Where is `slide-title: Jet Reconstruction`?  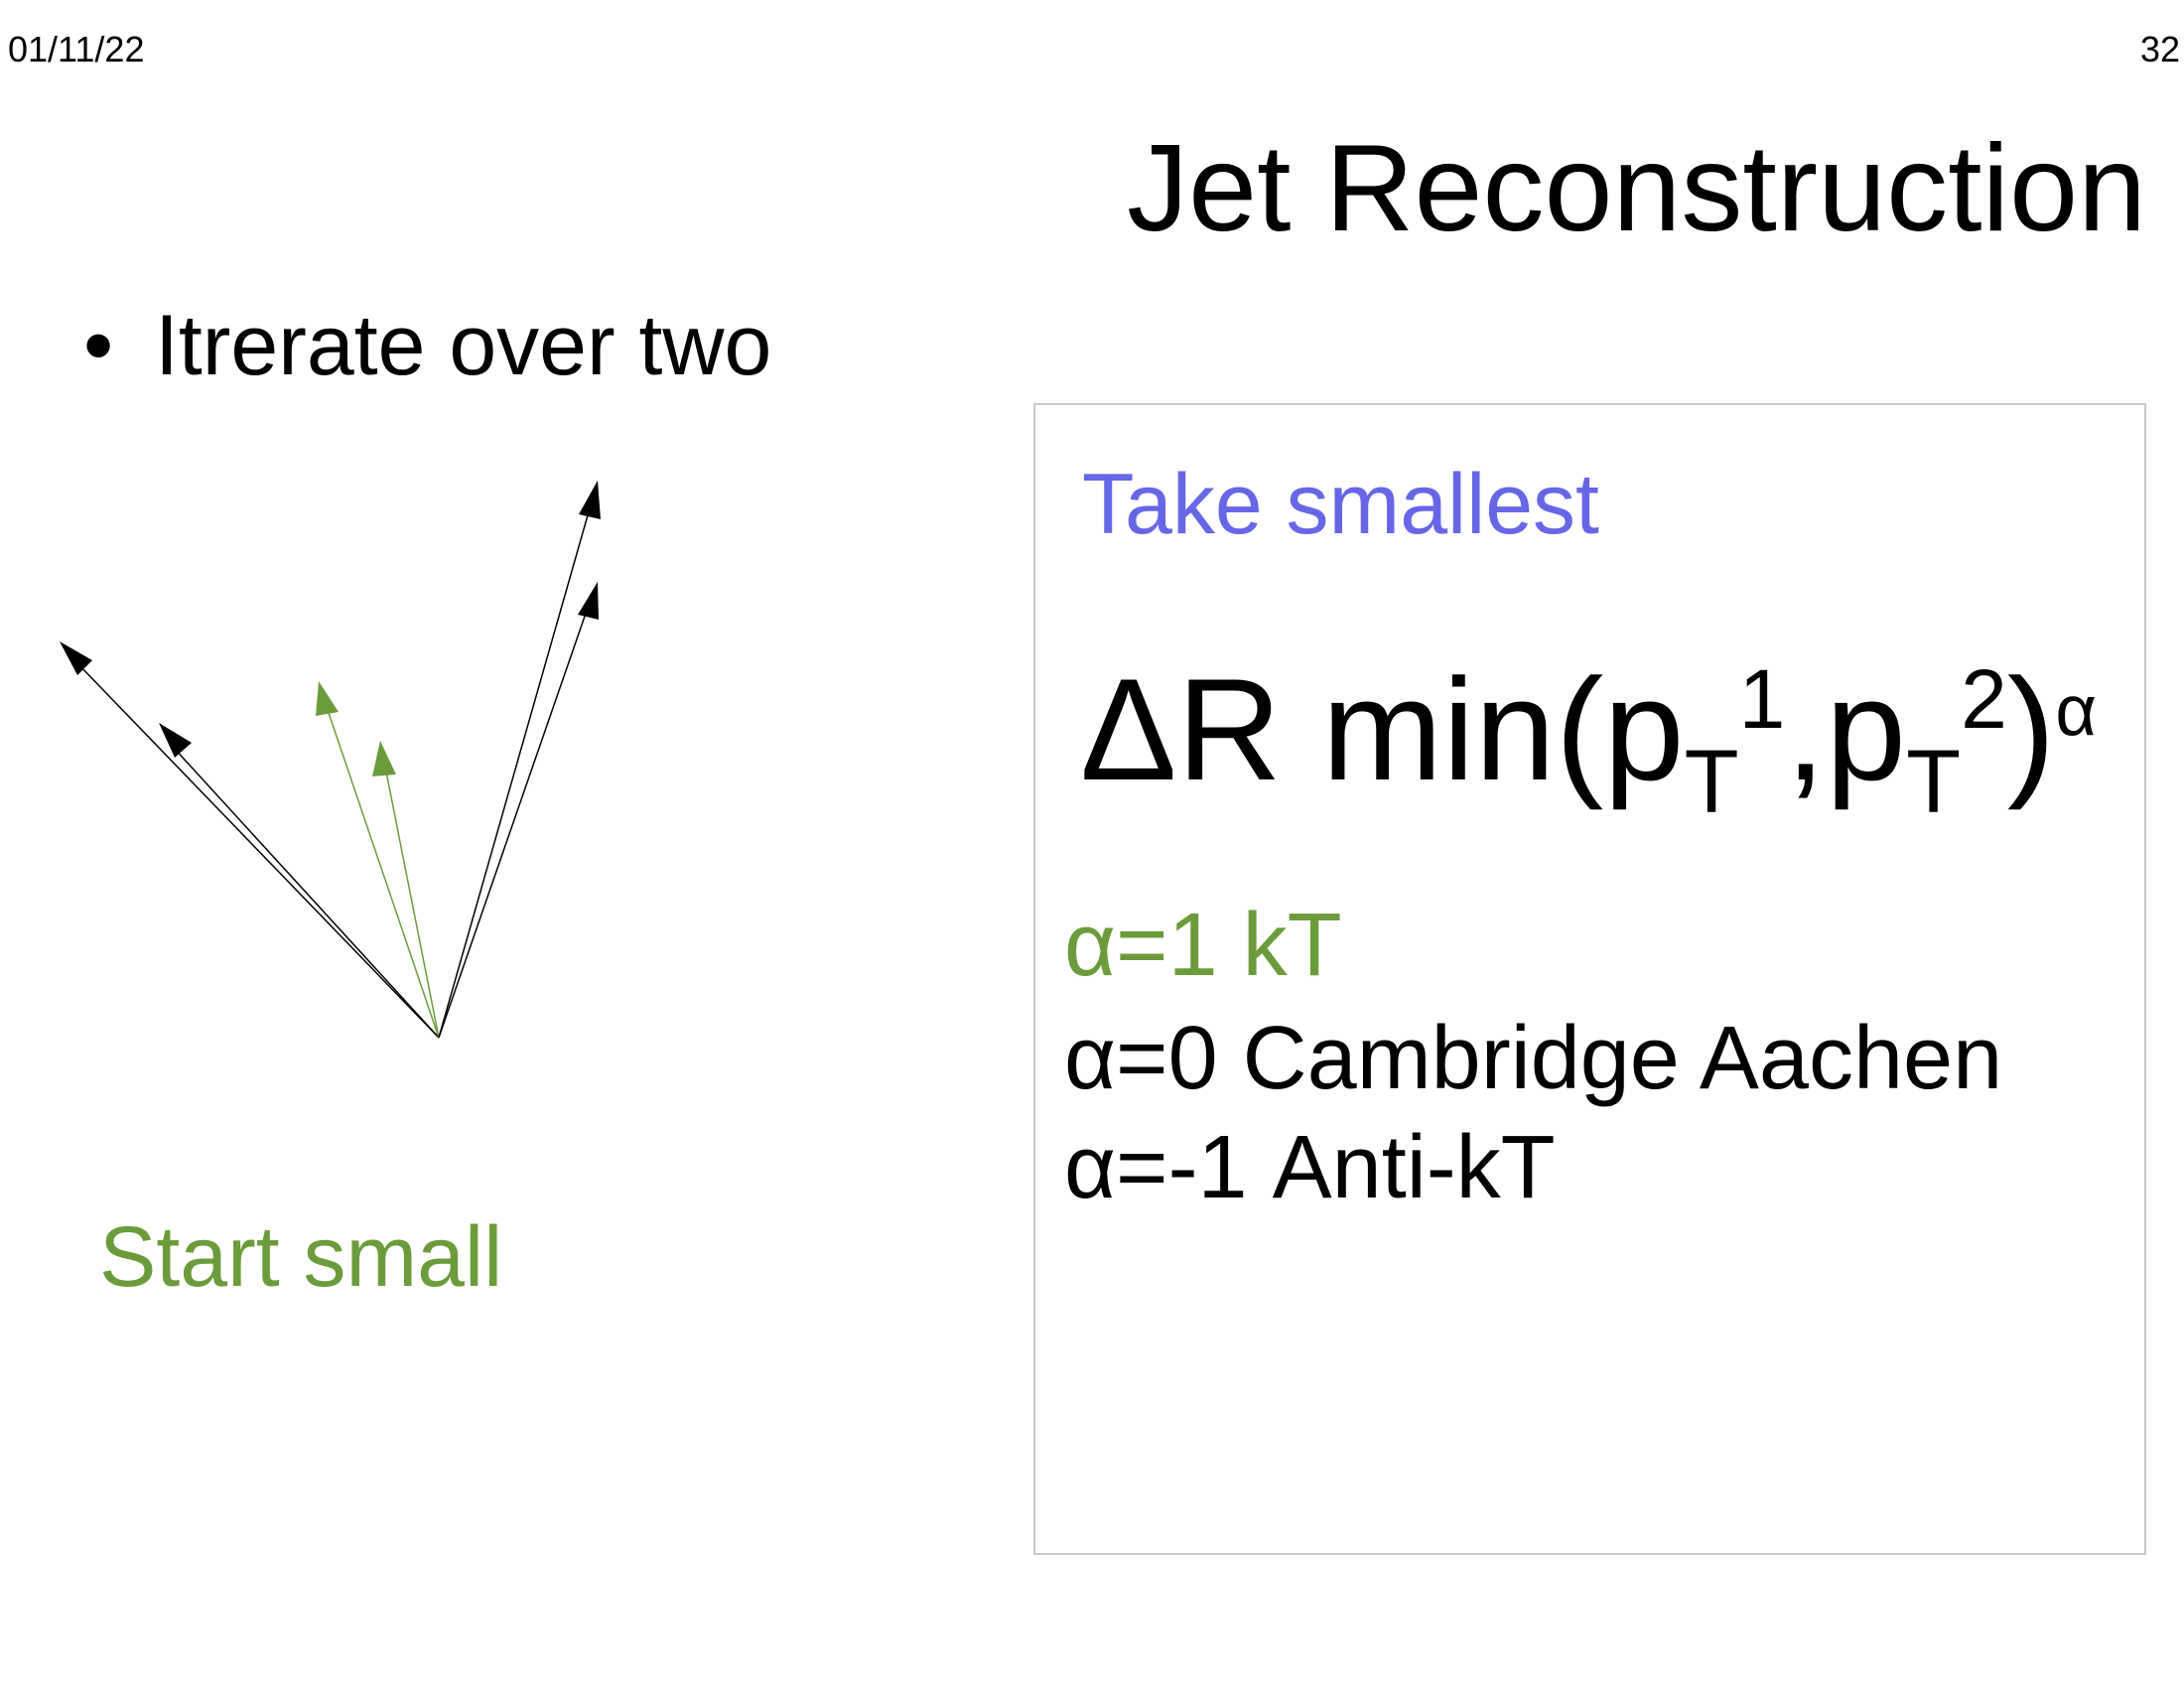
slide-title: Jet Reconstruction is located at coordinates (1636, 188).